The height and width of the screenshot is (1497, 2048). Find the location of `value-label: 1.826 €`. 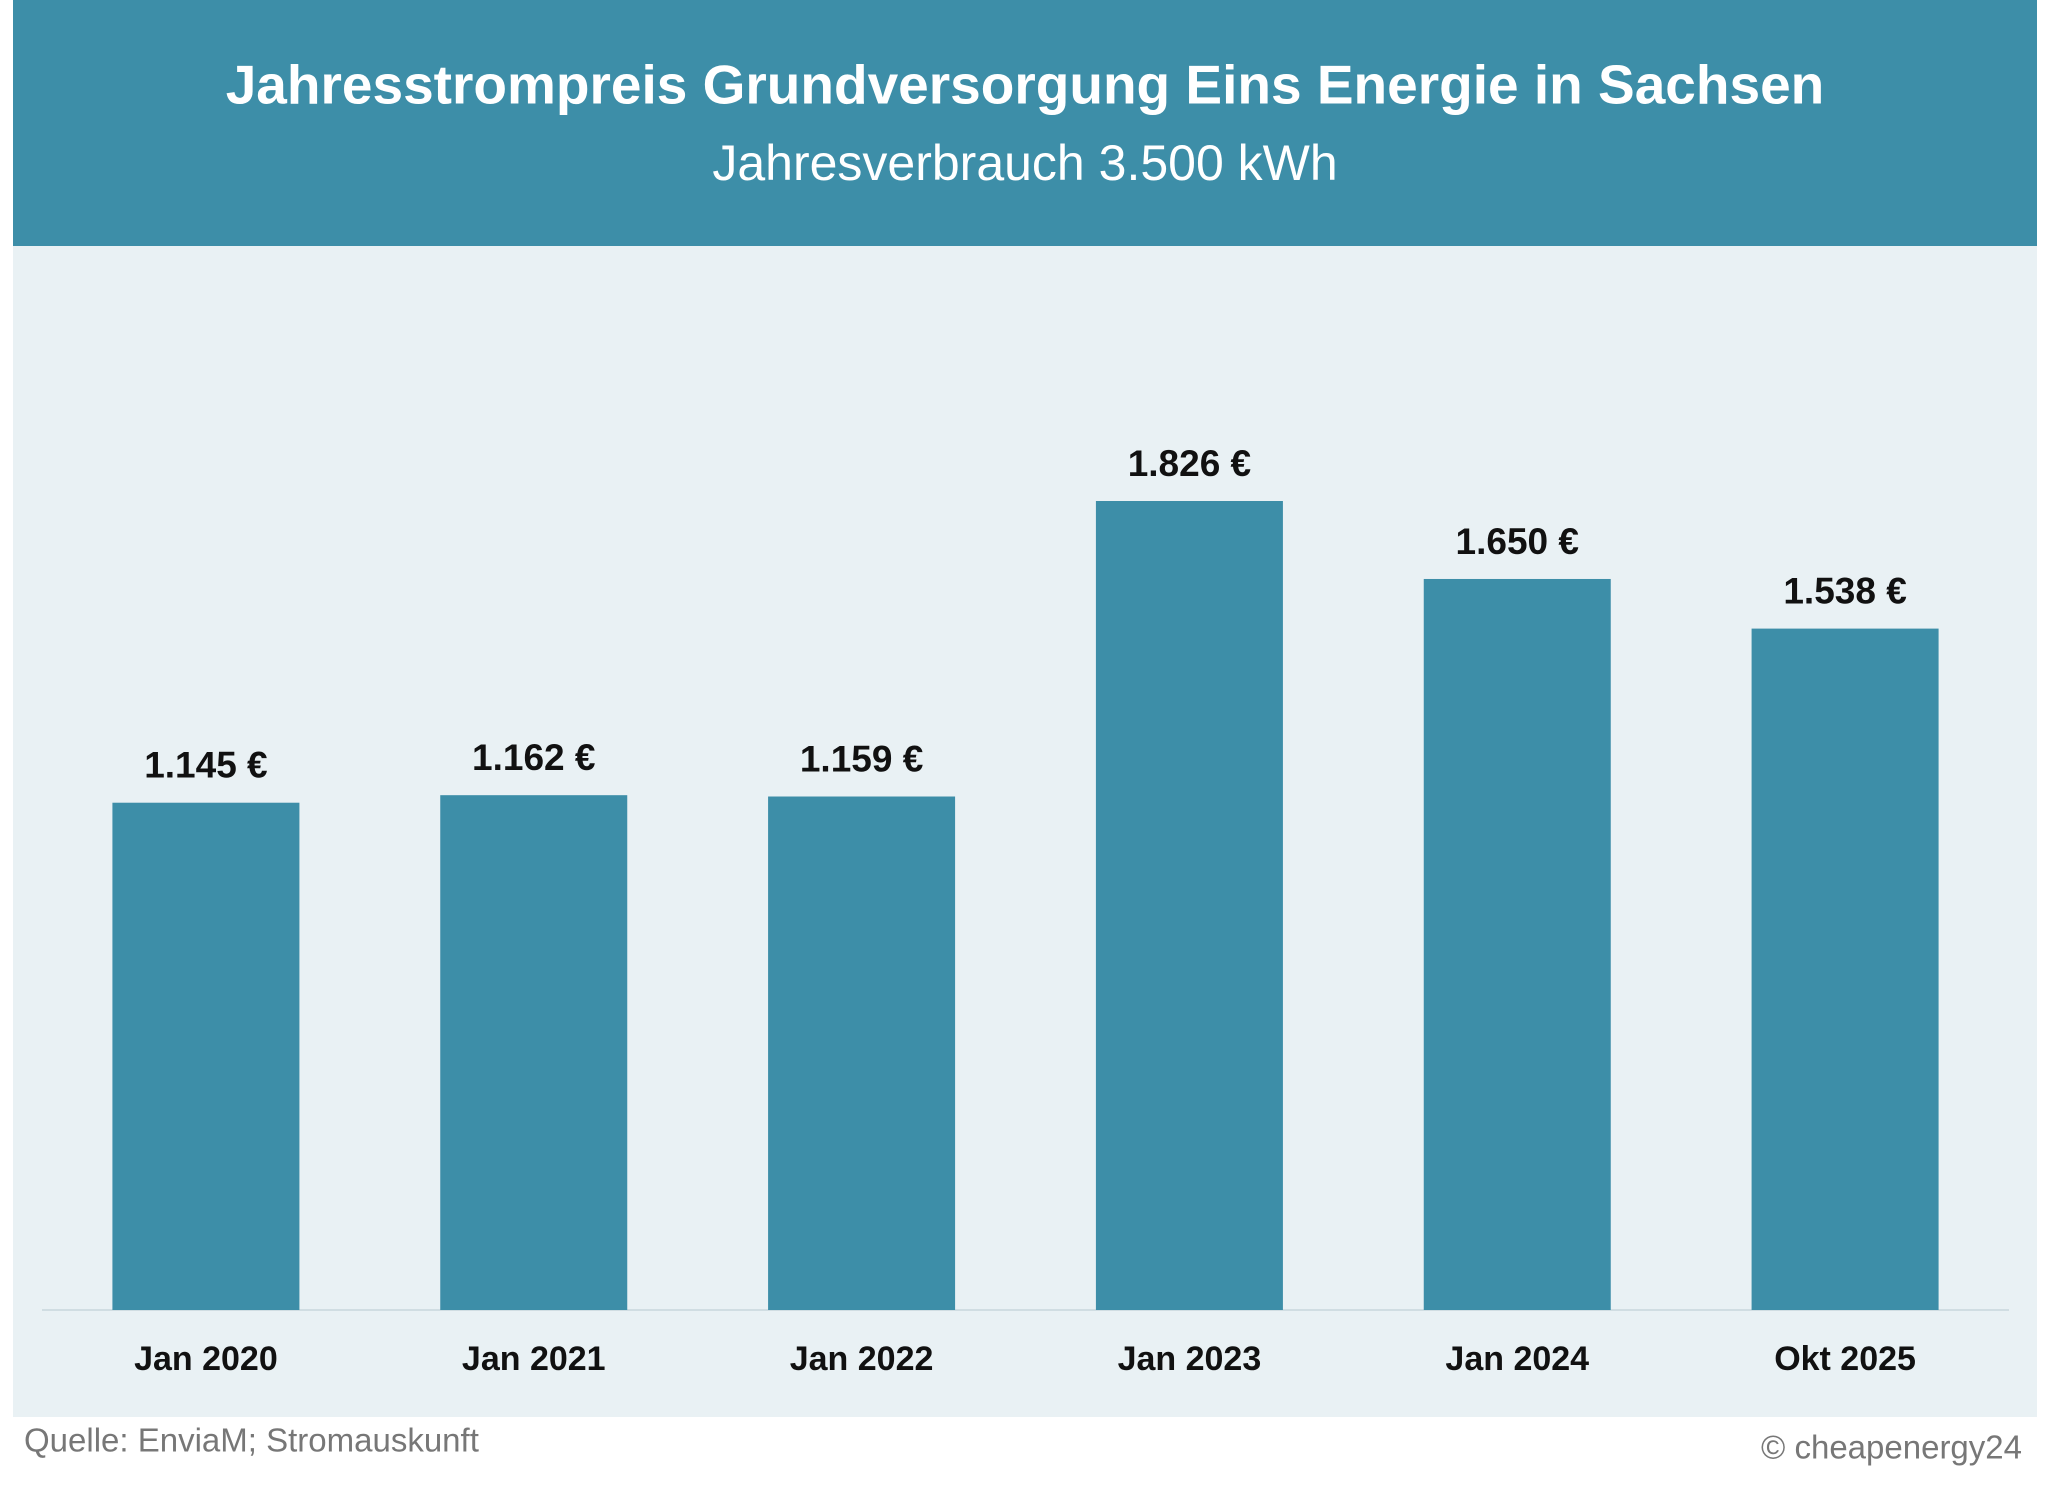

value-label: 1.826 € is located at coordinates (1189, 463).